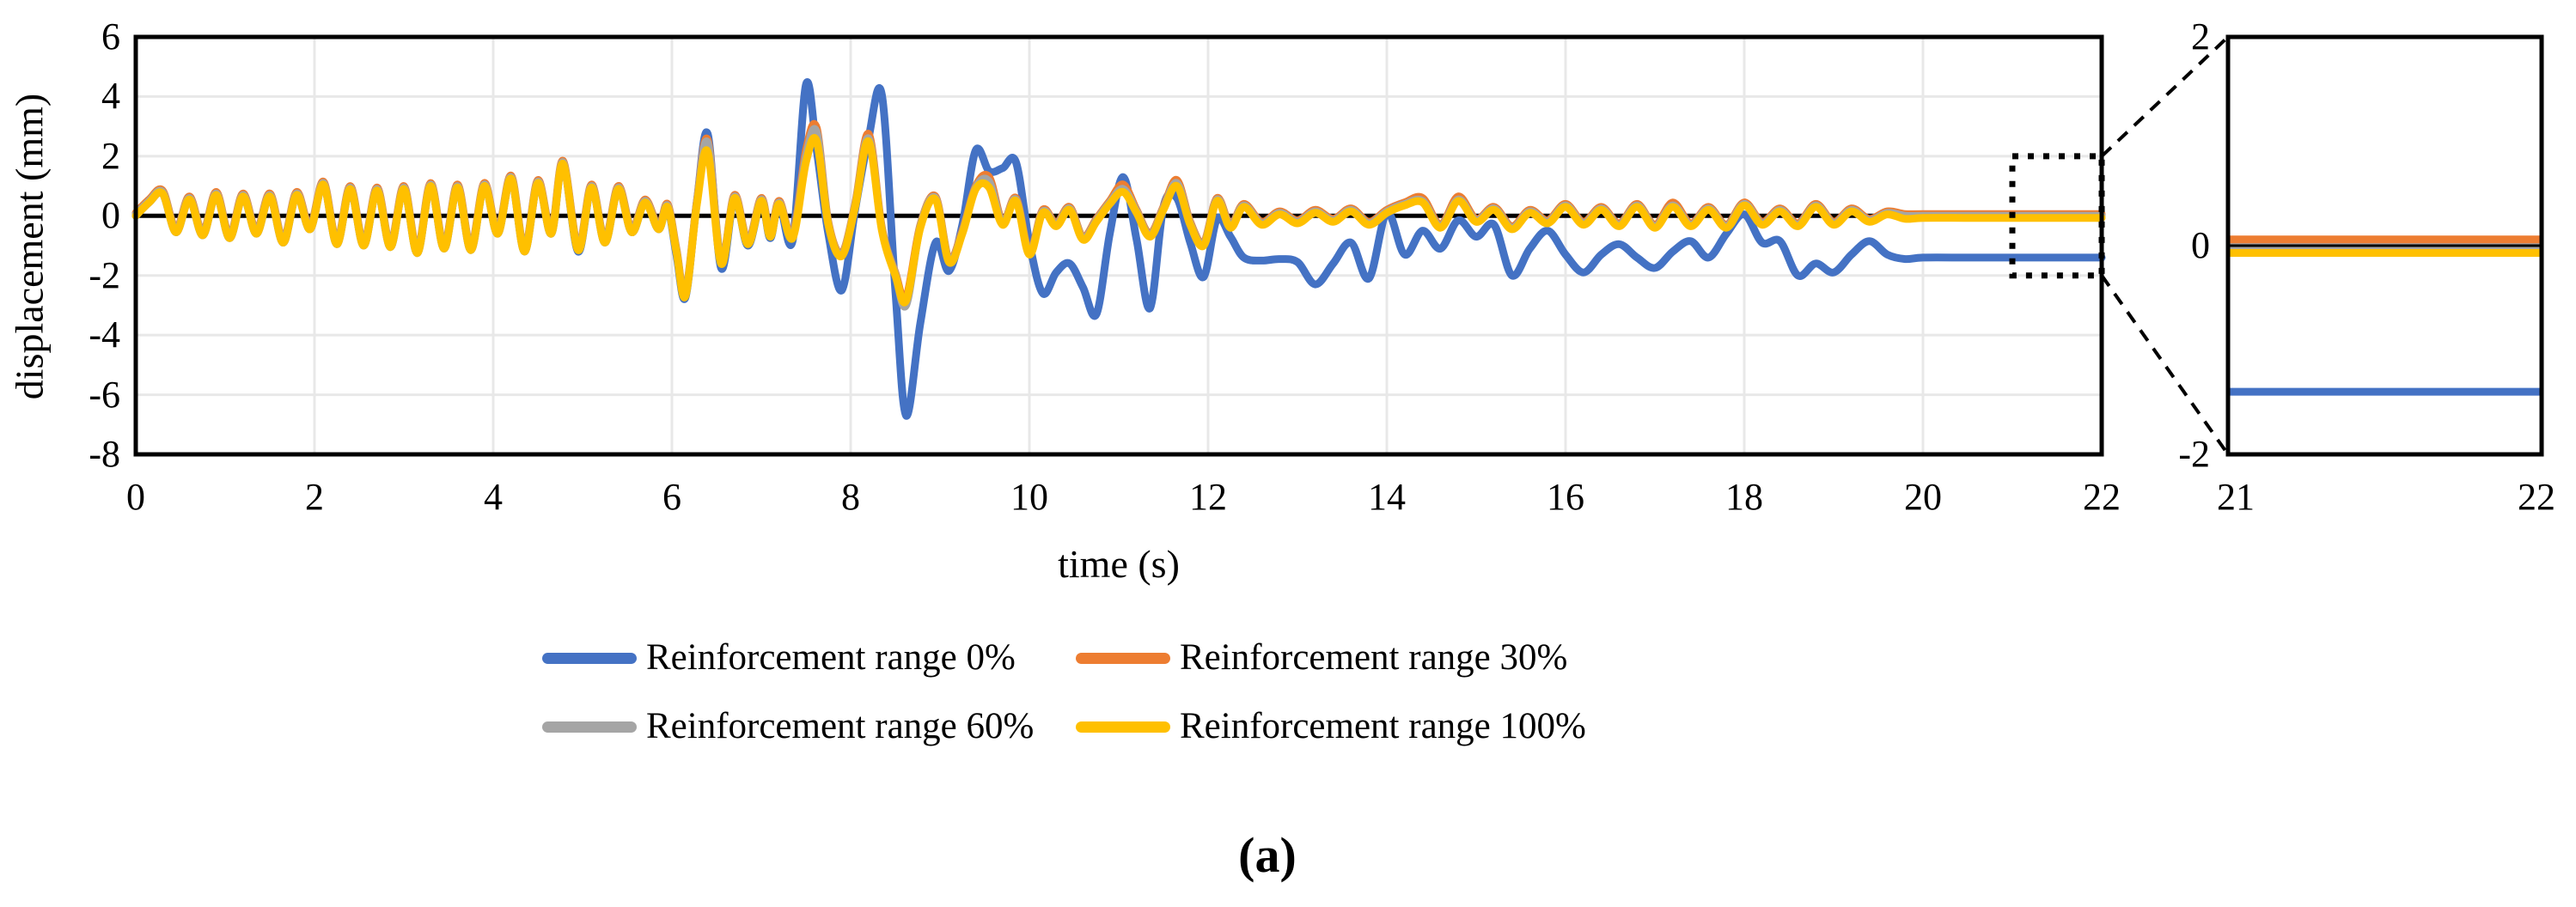 This screenshot has height=907, width=2576. I want to click on x-tick-label: 18, so click(1744, 497).